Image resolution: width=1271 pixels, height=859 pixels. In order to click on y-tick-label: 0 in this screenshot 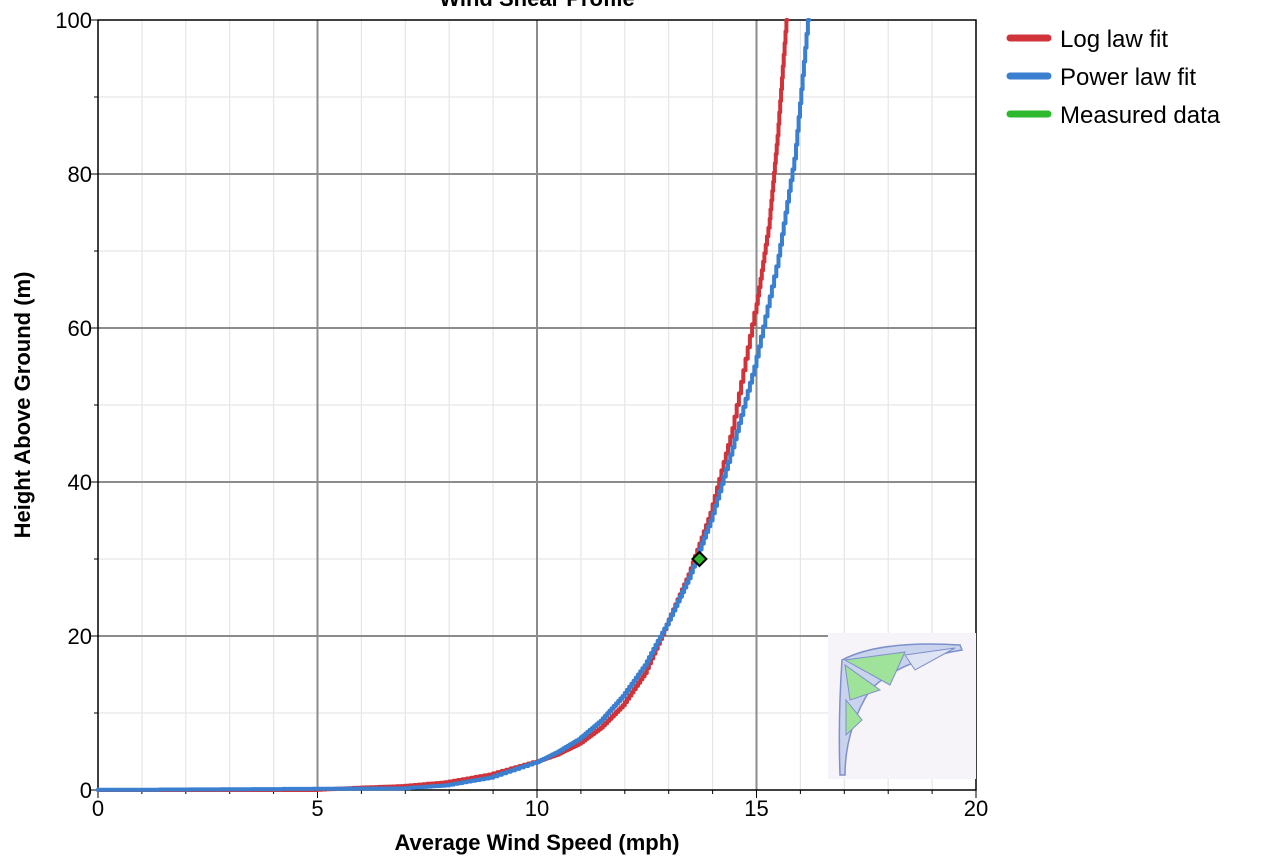, I will do `click(86, 790)`.